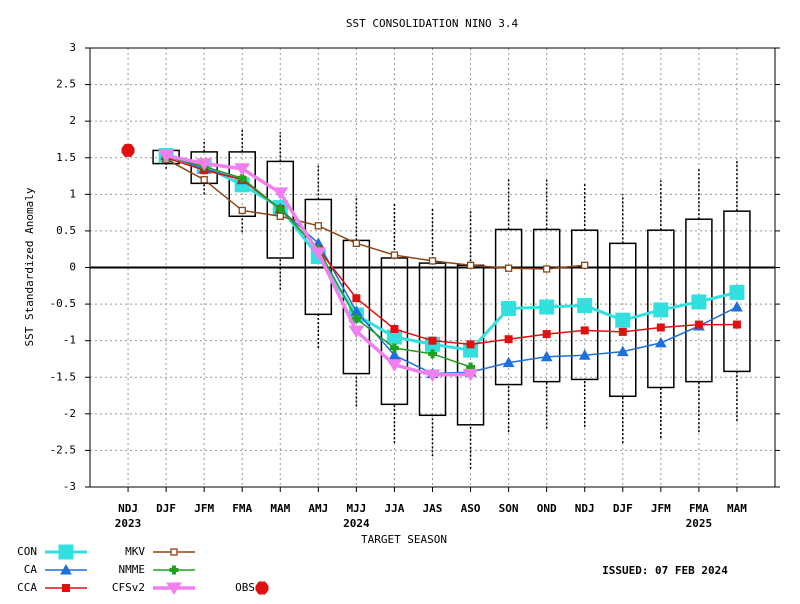 The width and height of the screenshot is (800, 604). Describe the element at coordinates (356, 523) in the screenshot. I see `x-tick-sublabel: 2024` at that location.